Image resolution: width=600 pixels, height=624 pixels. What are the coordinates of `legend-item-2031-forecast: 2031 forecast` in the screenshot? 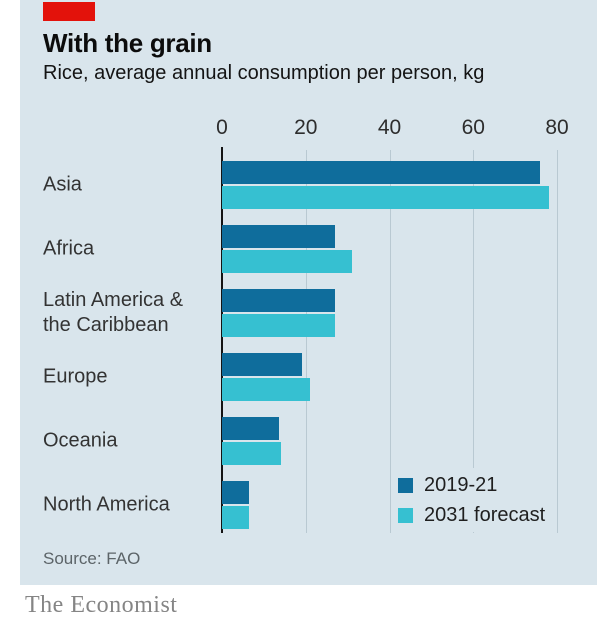 It's located at (475, 515).